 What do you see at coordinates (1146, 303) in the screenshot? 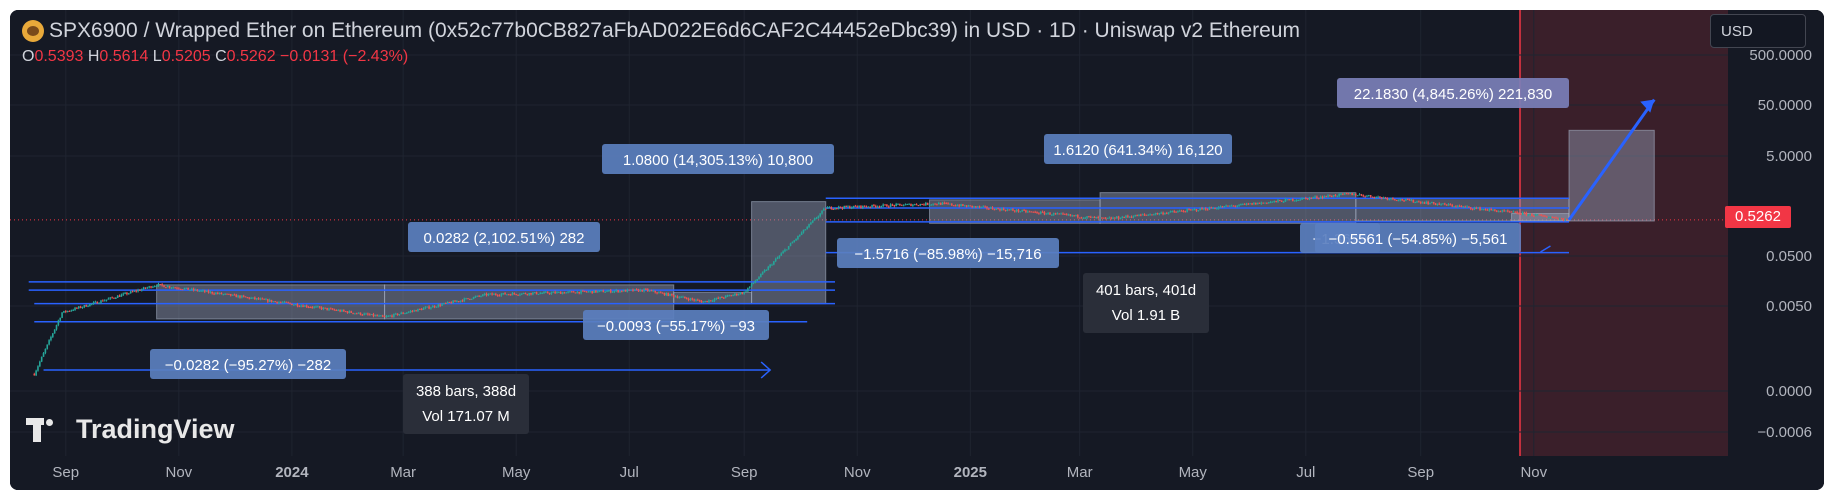
I see `stats-tooltip-box` at bounding box center [1146, 303].